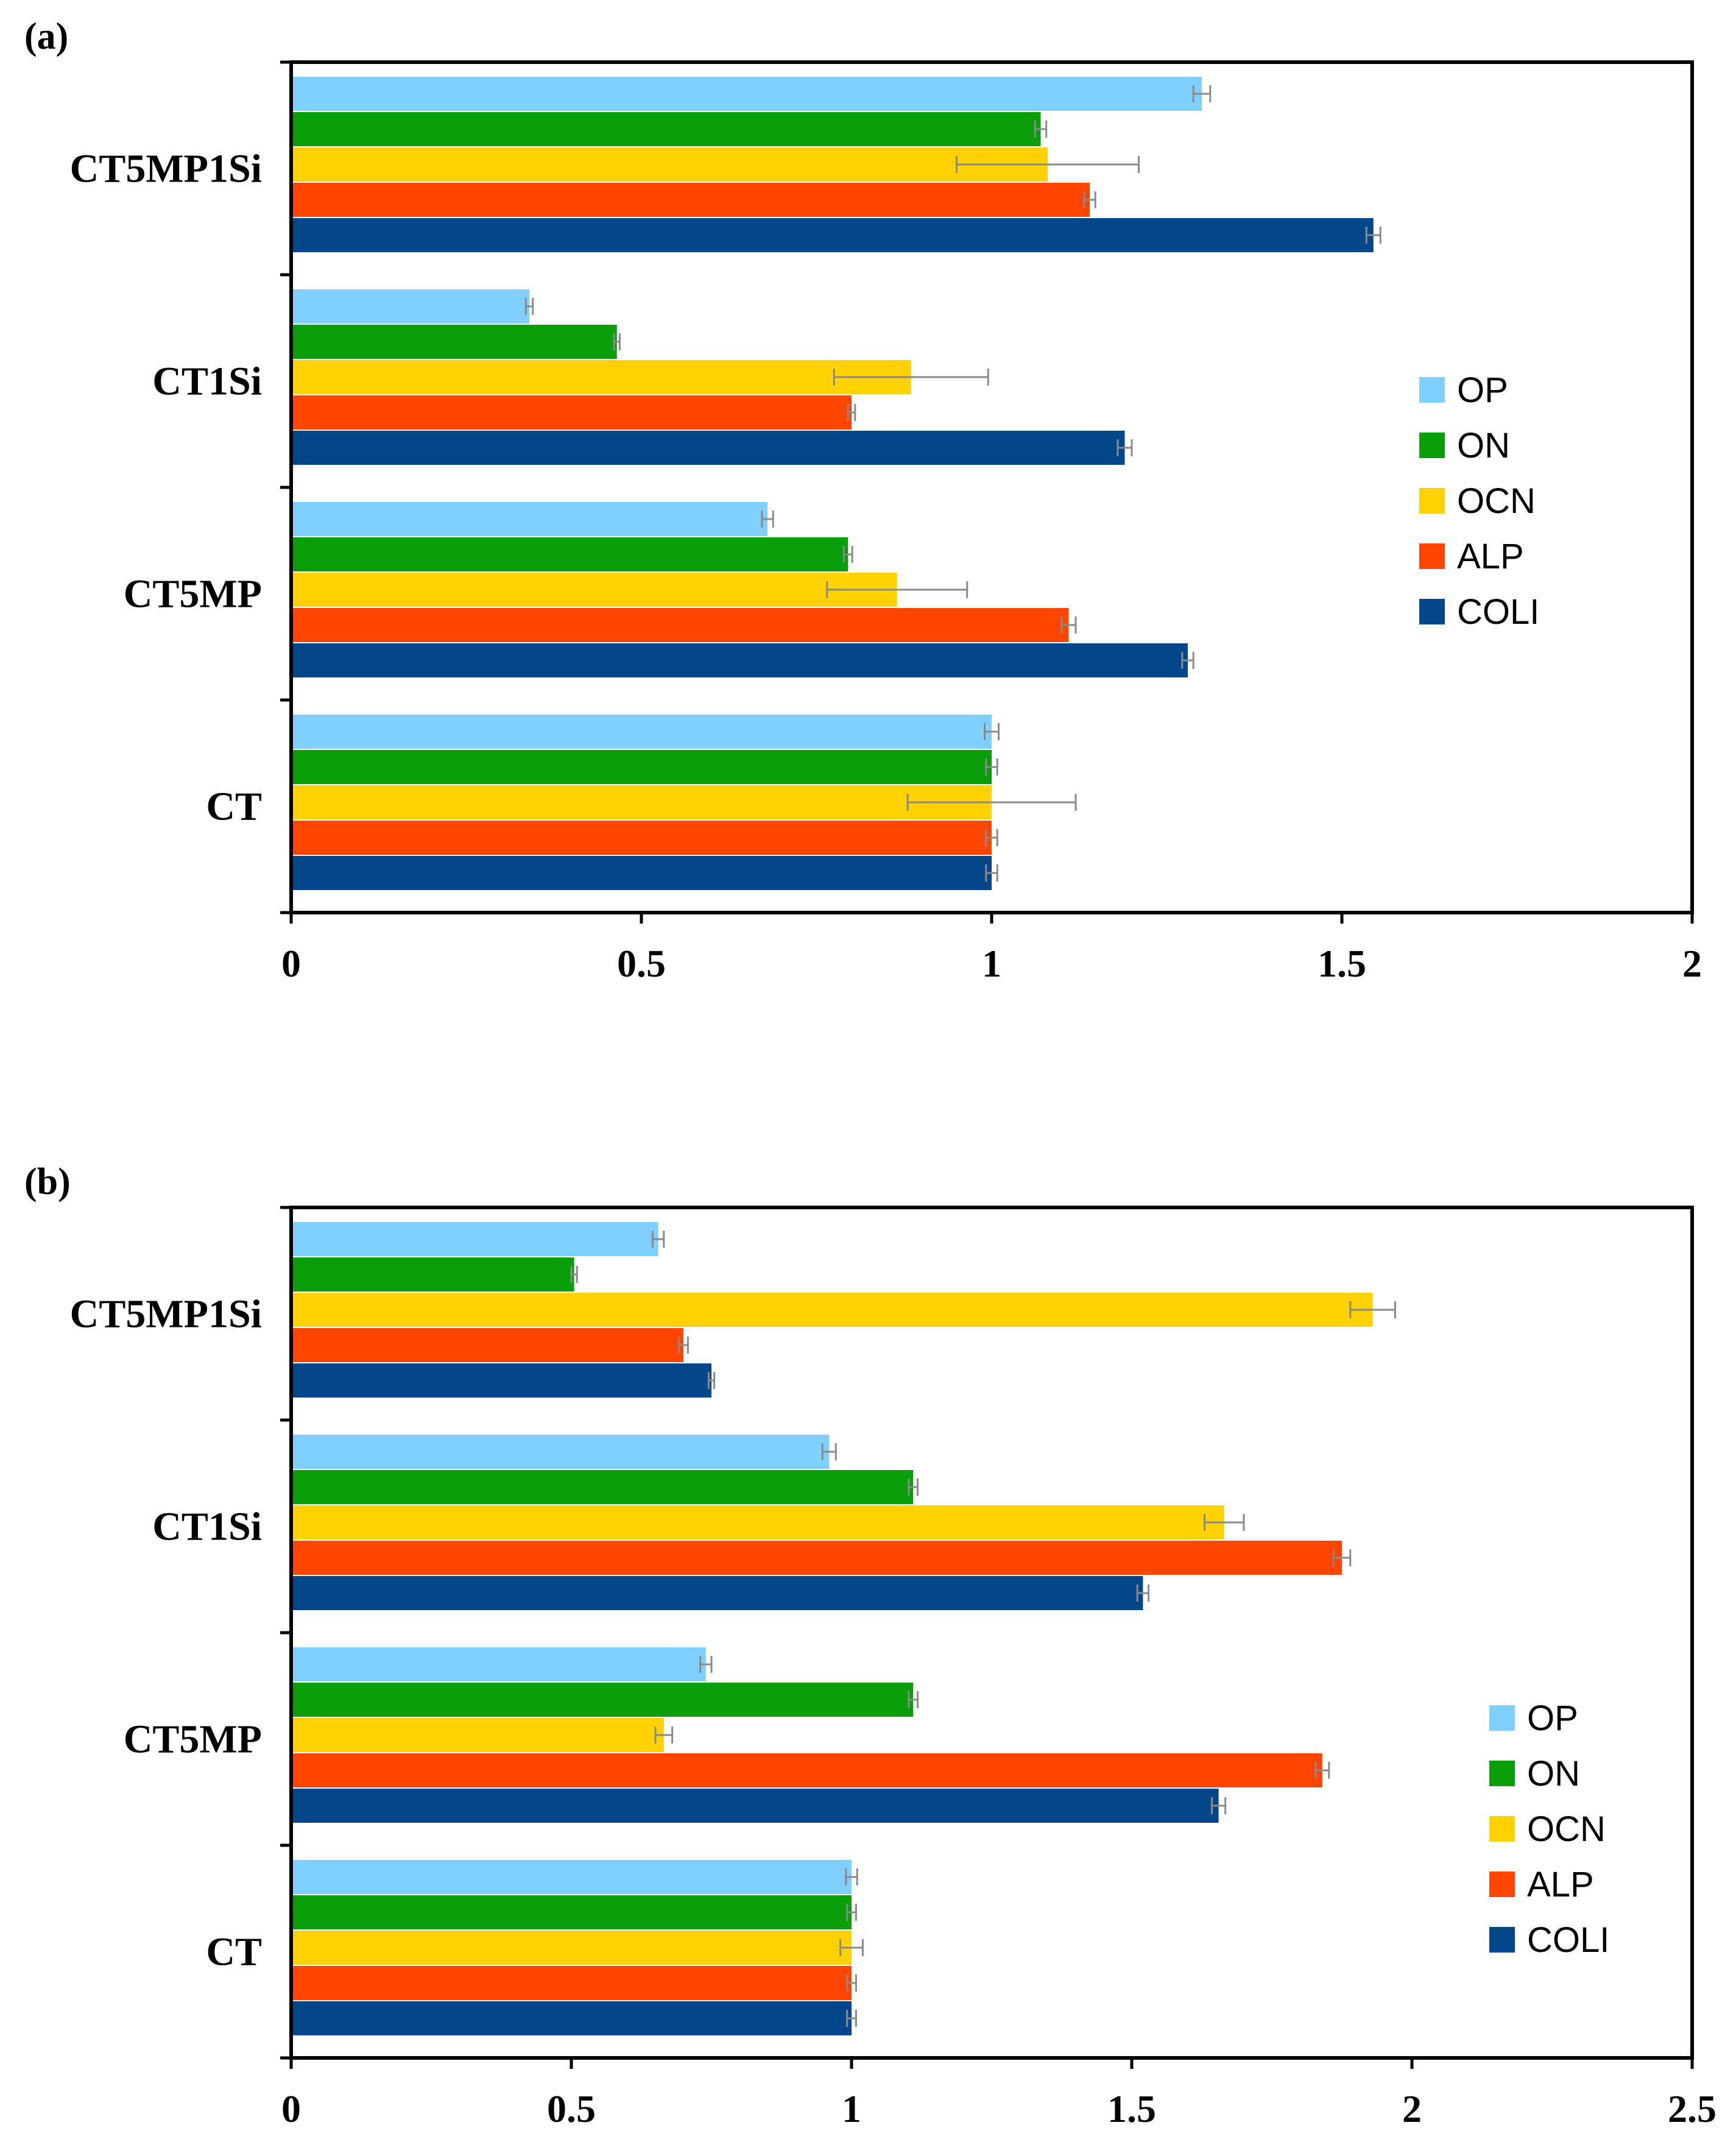 The image size is (1736, 2156). What do you see at coordinates (46, 36) in the screenshot?
I see `panel-label: (a)` at bounding box center [46, 36].